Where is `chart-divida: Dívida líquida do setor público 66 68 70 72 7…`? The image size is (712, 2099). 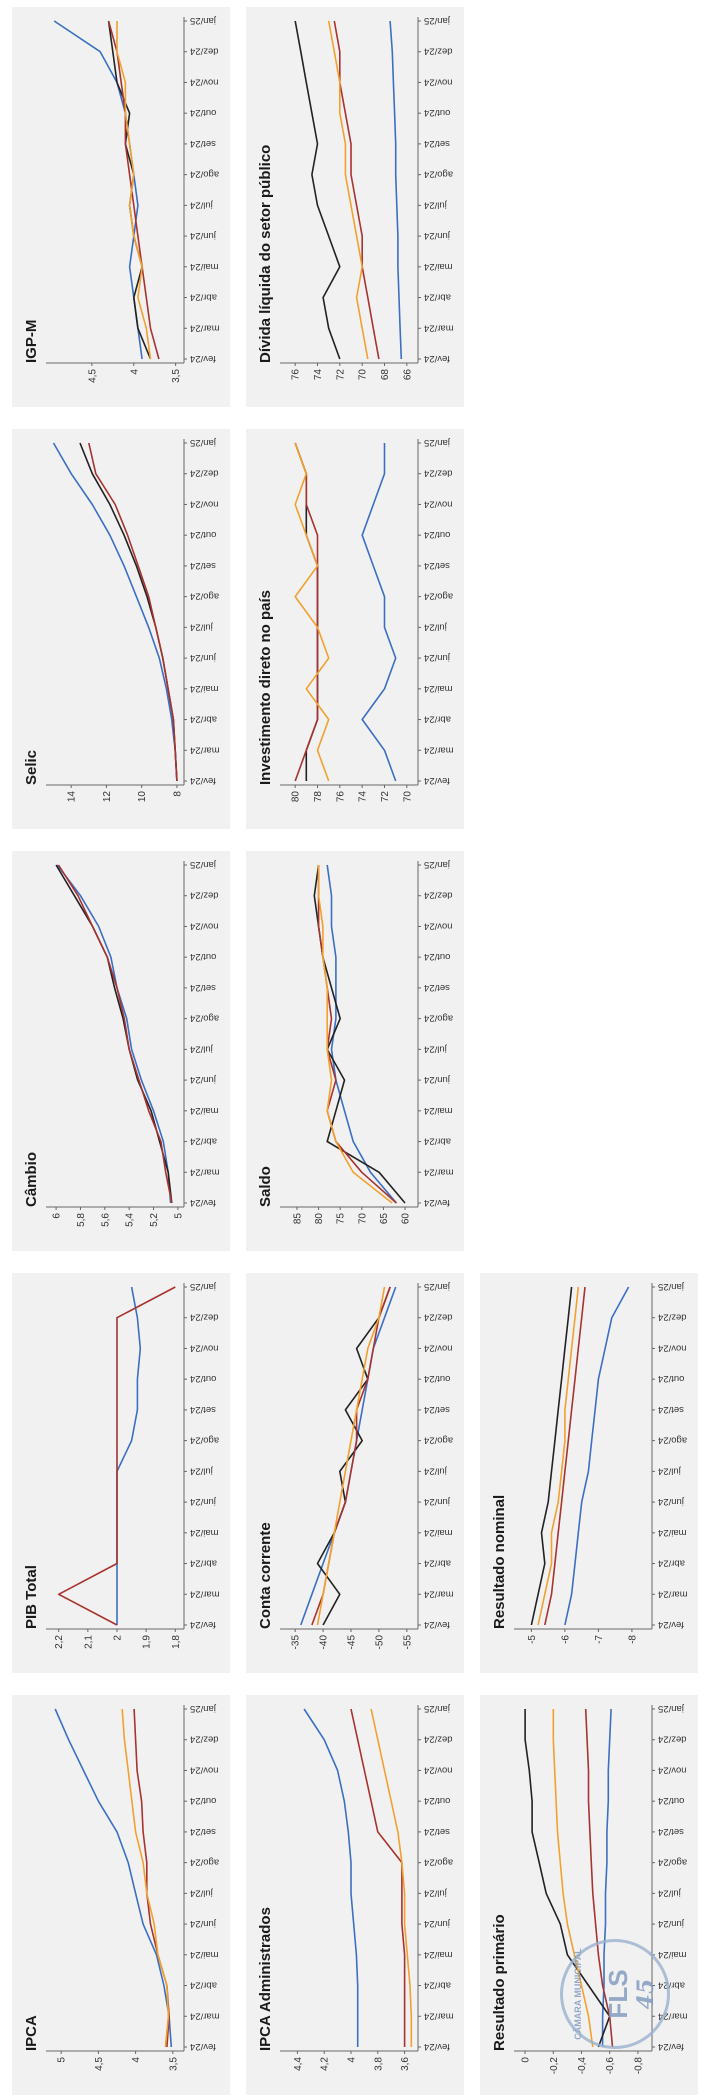 chart-divida: Dívida líquida do setor público 66 68 70 72 7… is located at coordinates (355, 198).